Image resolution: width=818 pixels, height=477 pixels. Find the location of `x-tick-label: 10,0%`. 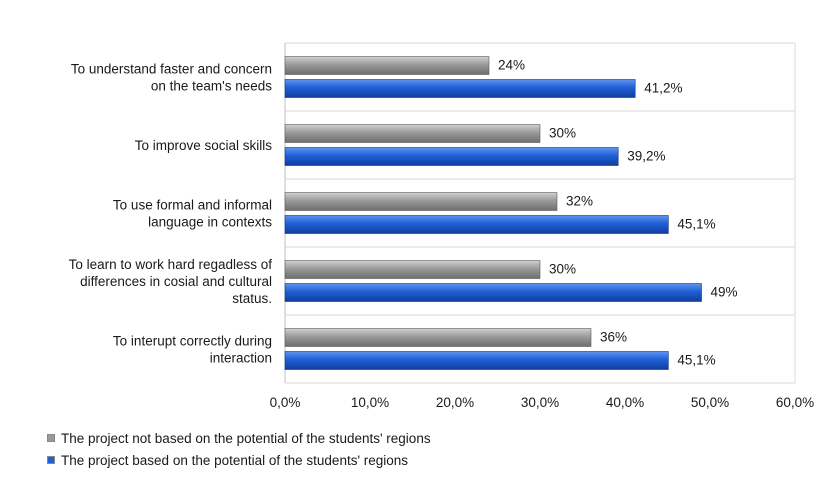

x-tick-label: 10,0% is located at coordinates (370, 402).